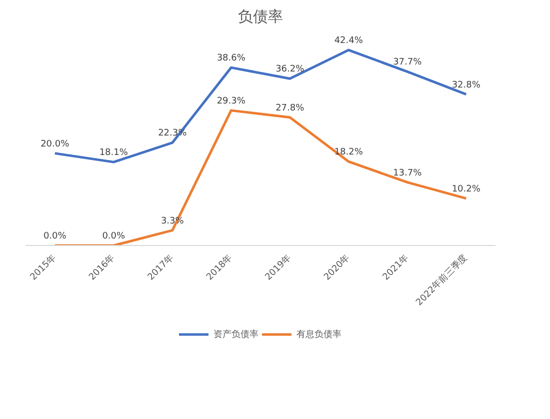 Image resolution: width=550 pixels, height=419 pixels. What do you see at coordinates (290, 69) in the screenshot?
I see `data-label: 36.2%` at bounding box center [290, 69].